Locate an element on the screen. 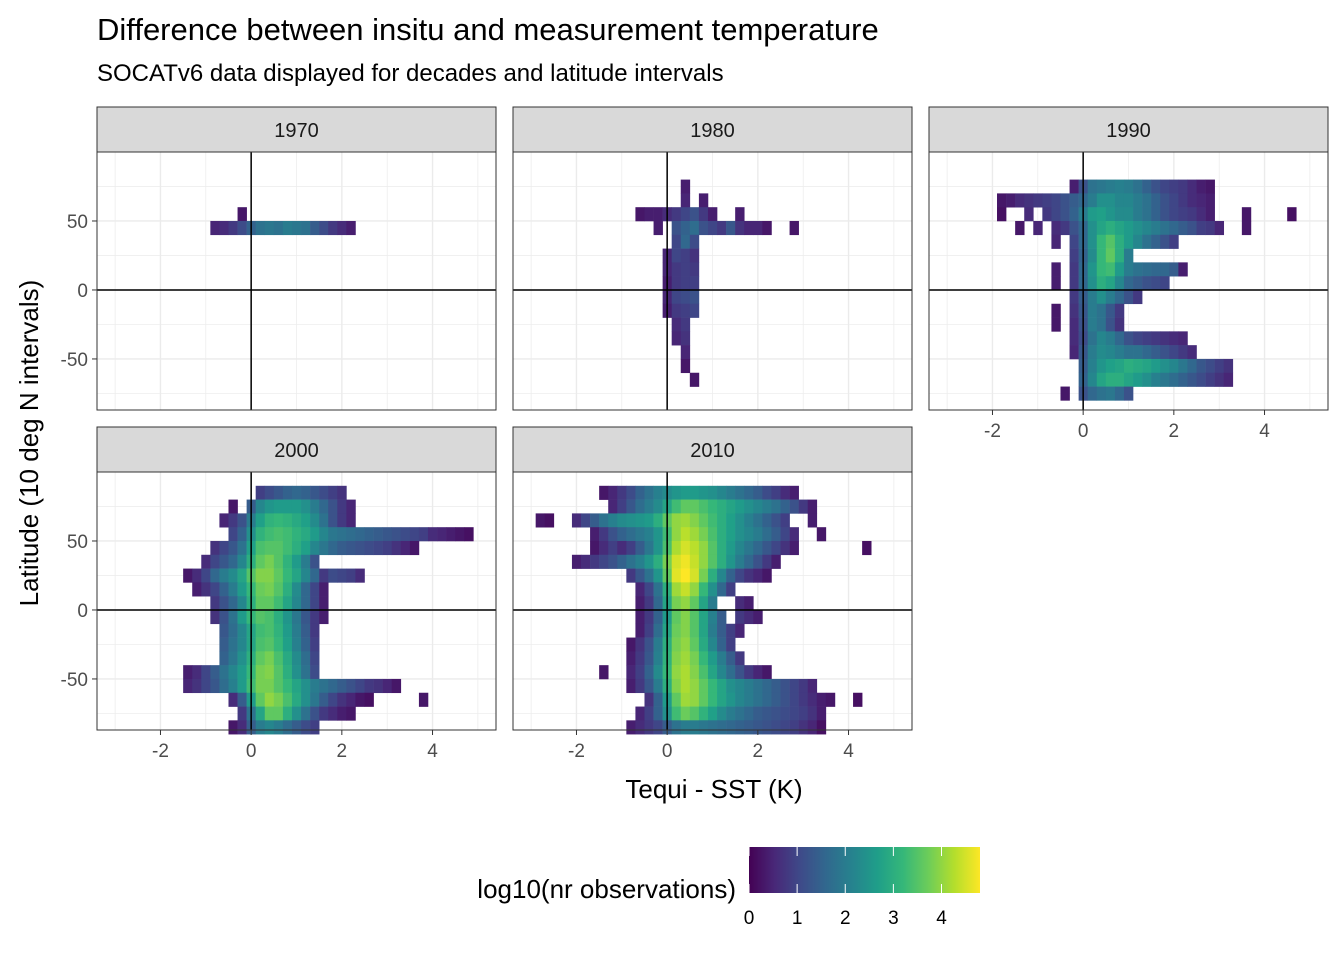  x-tick-label: 2 is located at coordinates (342, 751).